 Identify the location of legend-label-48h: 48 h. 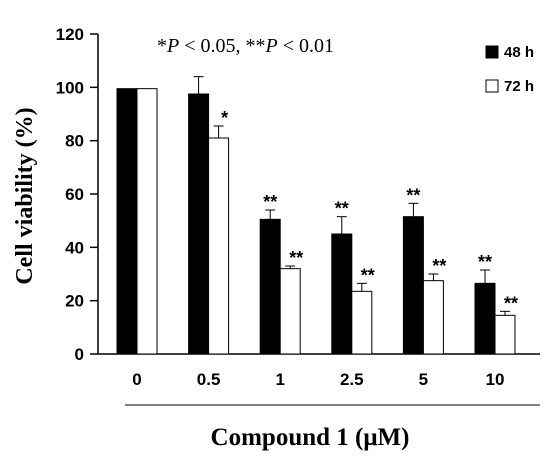
(519, 52).